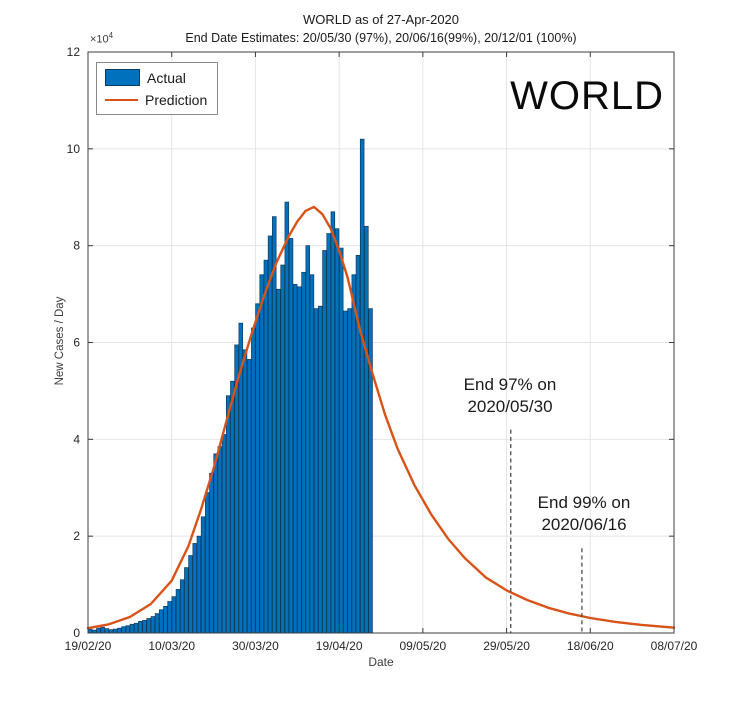  Describe the element at coordinates (584, 502) in the screenshot. I see `annotation-end-99-line1: End 99% on` at that location.